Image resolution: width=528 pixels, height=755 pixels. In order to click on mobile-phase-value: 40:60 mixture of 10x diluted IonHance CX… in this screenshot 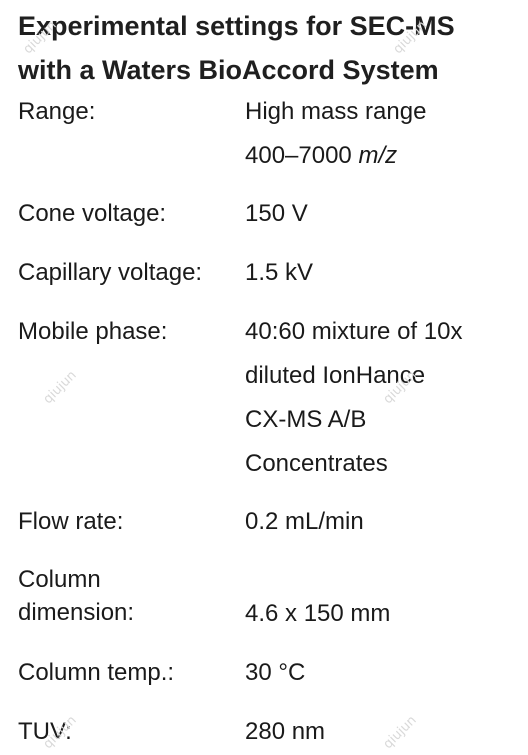, I will do `click(380, 398)`.